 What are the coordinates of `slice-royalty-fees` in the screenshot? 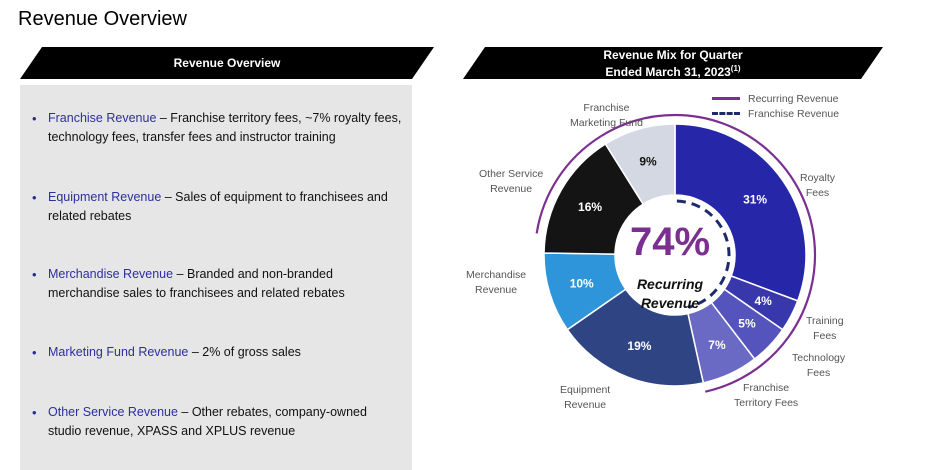 It's located at (740, 212).